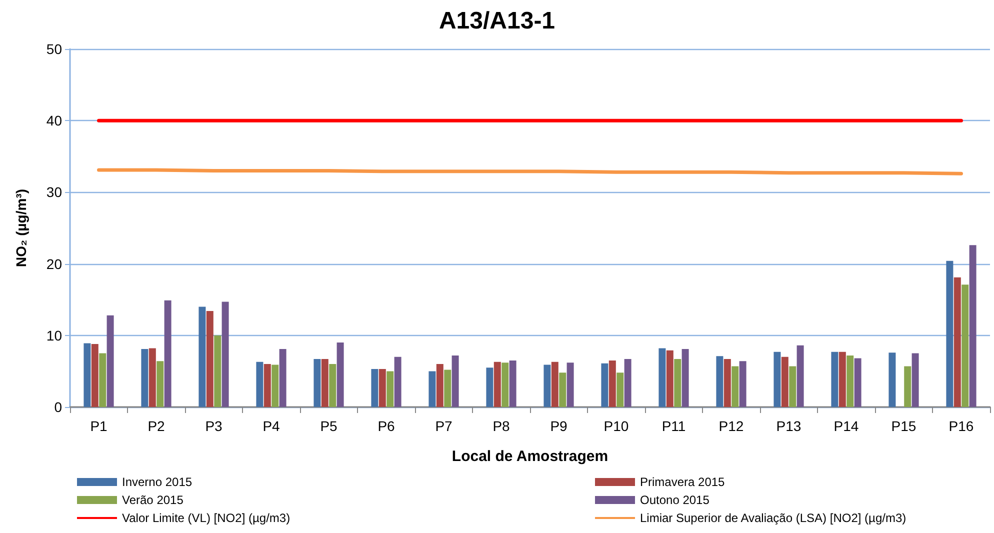  I want to click on x-tick-label: P13, so click(789, 426).